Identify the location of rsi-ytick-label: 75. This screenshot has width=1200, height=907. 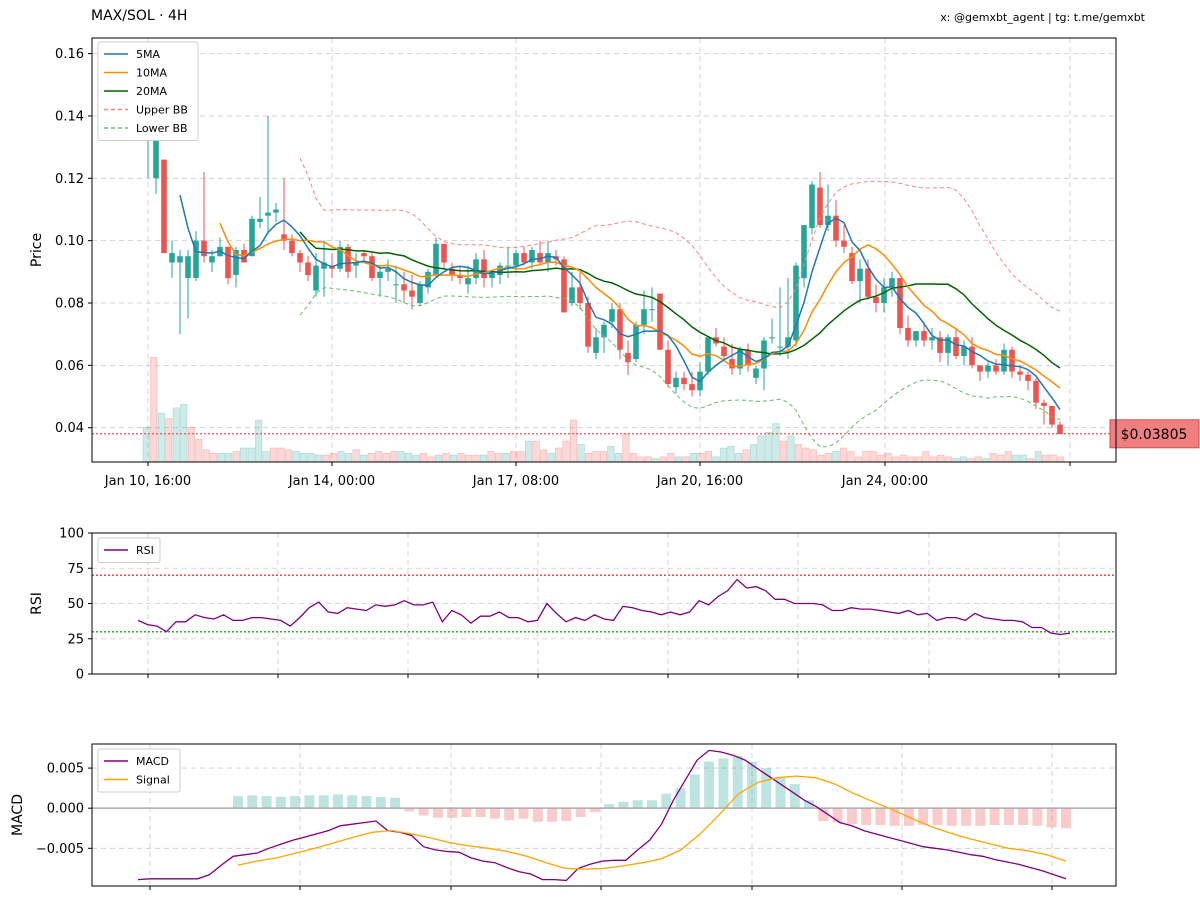
(75, 569).